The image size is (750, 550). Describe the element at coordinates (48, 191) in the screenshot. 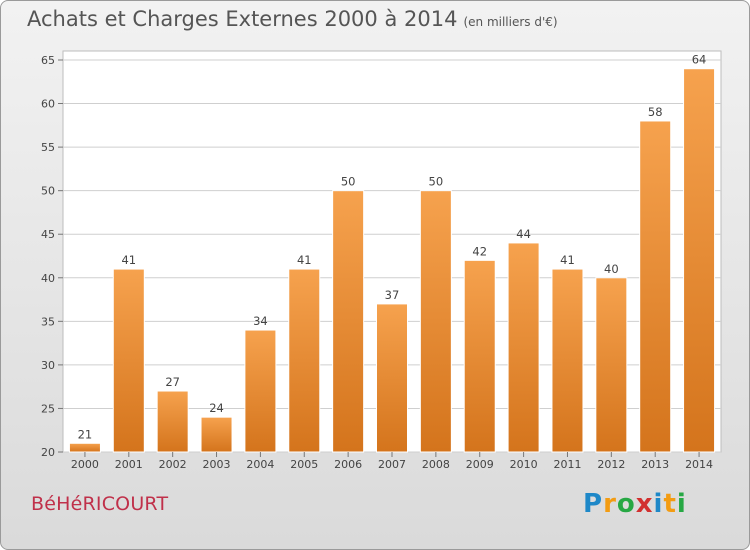

I see `y-tick-label: 50` at that location.